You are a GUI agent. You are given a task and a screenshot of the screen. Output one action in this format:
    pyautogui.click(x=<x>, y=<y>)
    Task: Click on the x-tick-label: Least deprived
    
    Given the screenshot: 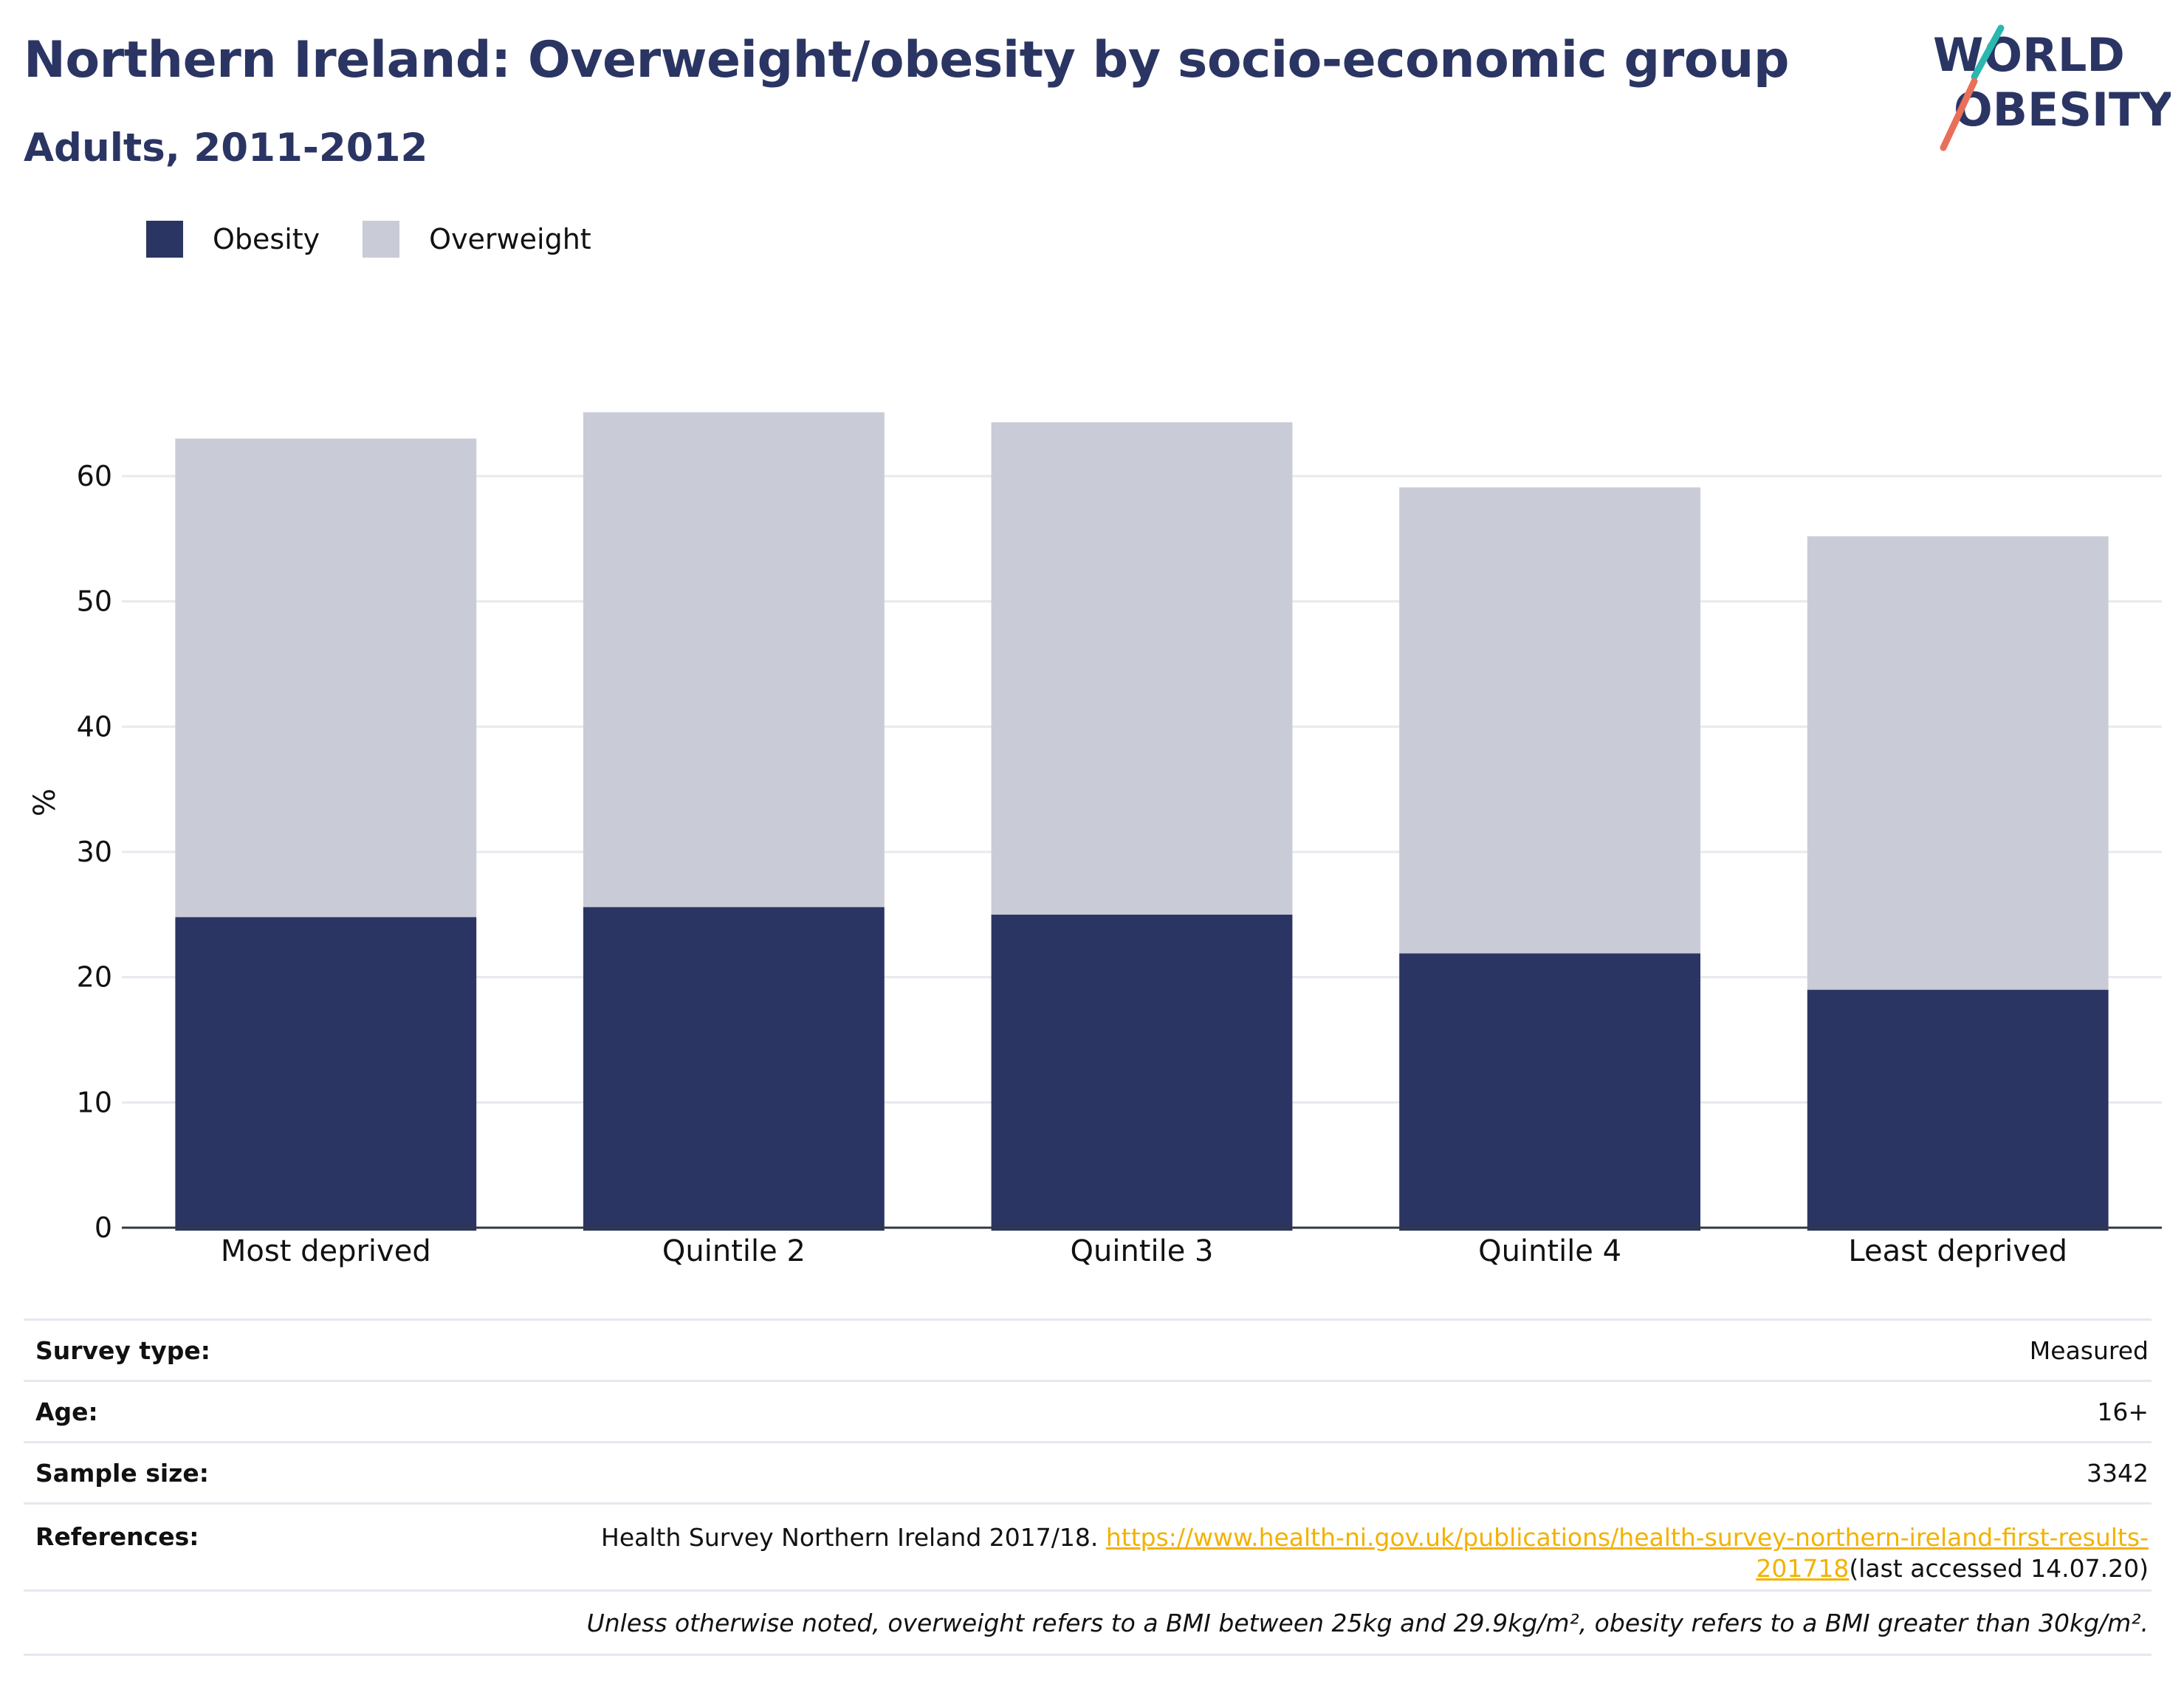 What is the action you would take?
    pyautogui.click(x=1958, y=1251)
    